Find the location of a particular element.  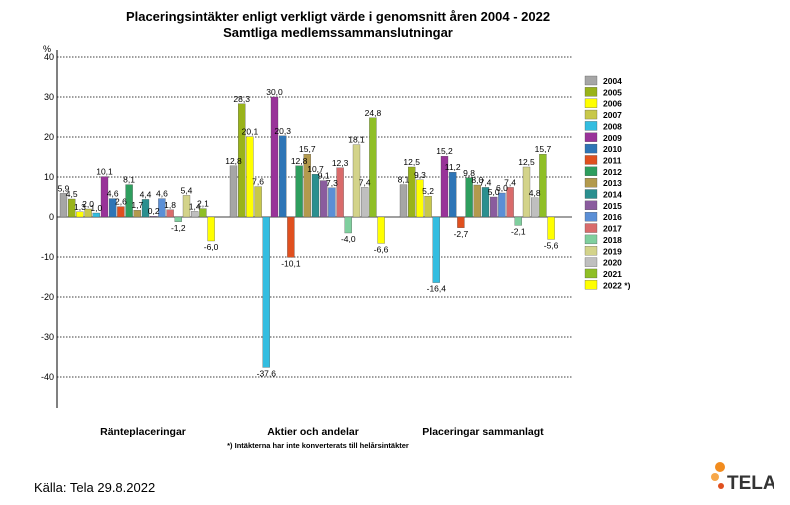

data-label: 6,0 is located at coordinates (502, 188).